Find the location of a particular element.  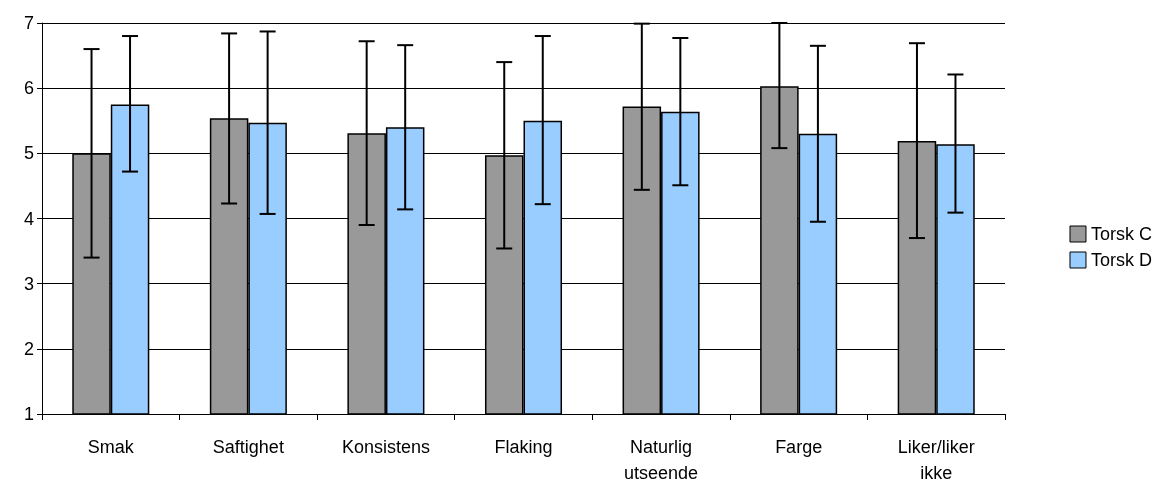

legend-label: Torsk D is located at coordinates (1122, 260).